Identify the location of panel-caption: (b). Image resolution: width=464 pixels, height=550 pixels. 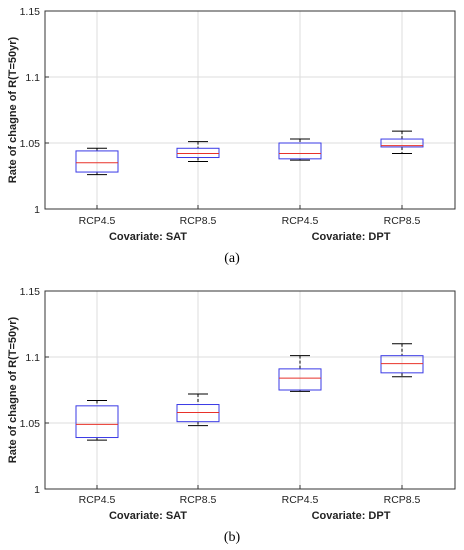
(232, 537).